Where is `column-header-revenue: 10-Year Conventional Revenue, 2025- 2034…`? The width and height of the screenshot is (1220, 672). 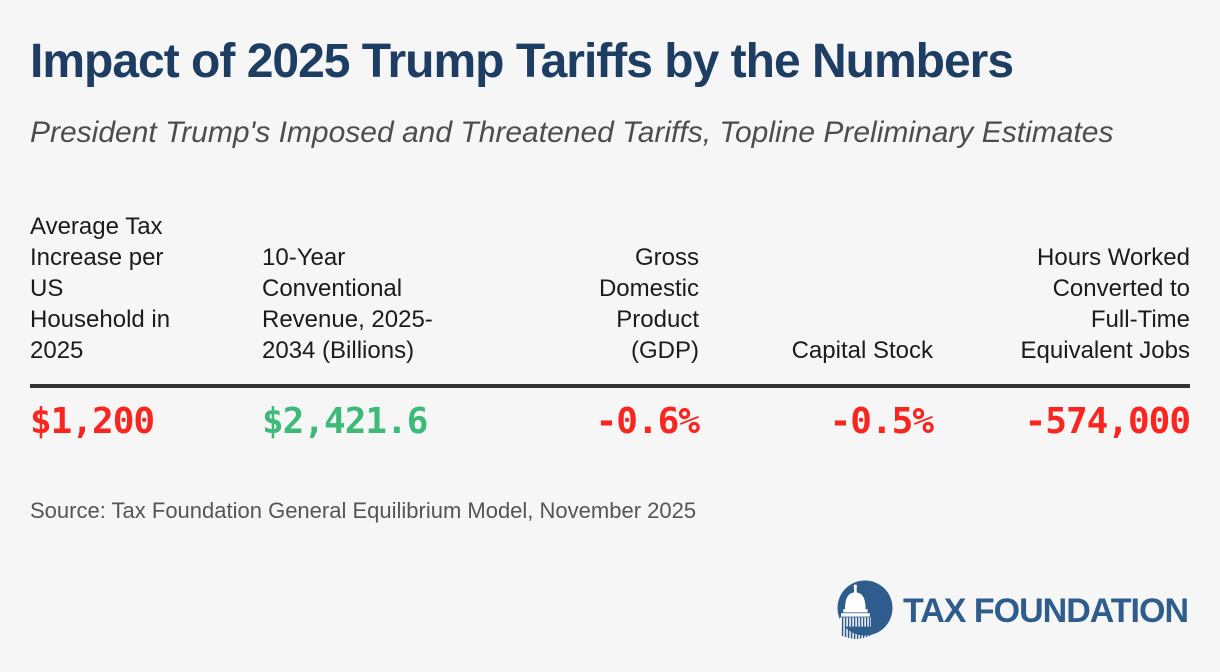 column-header-revenue: 10-Year Conventional Revenue, 2025- 2034… is located at coordinates (347, 304).